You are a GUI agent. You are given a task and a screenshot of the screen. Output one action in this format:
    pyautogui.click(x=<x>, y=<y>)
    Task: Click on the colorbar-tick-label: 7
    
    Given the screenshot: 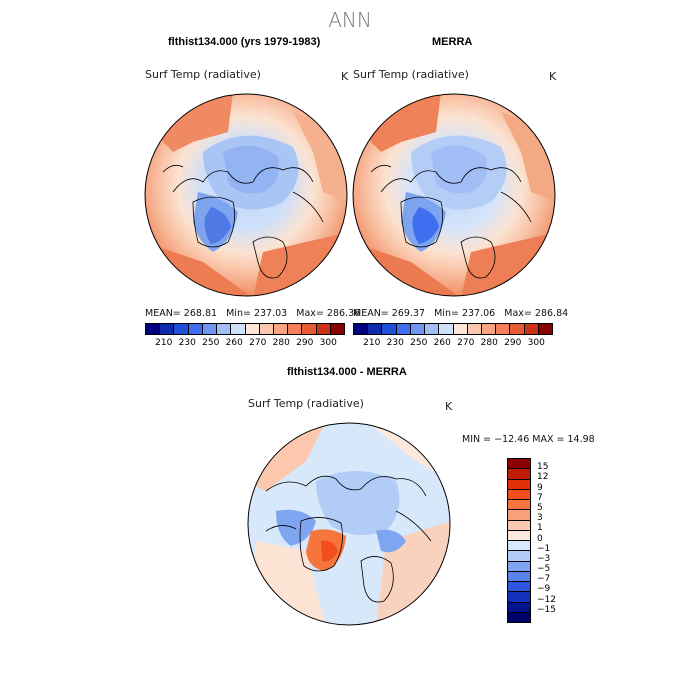 What is the action you would take?
    pyautogui.click(x=540, y=497)
    